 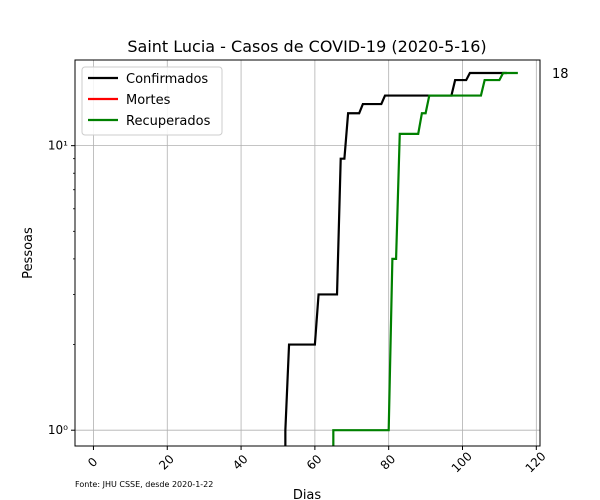 I want to click on legend-box, so click(x=152, y=101).